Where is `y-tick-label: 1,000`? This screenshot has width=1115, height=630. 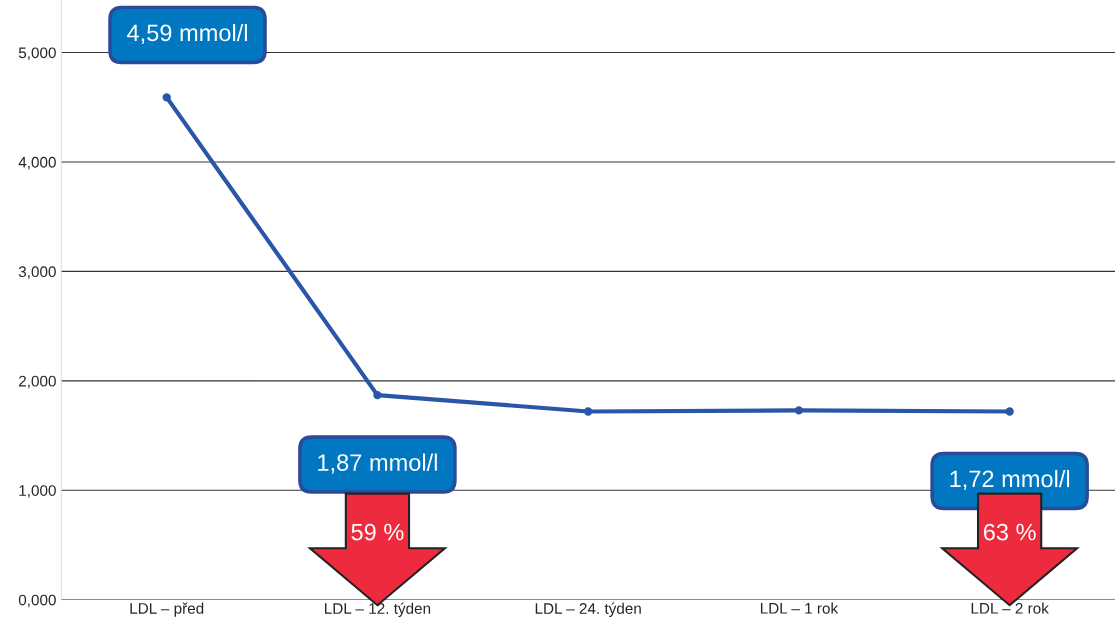
y-tick-label: 1,000 is located at coordinates (37, 491).